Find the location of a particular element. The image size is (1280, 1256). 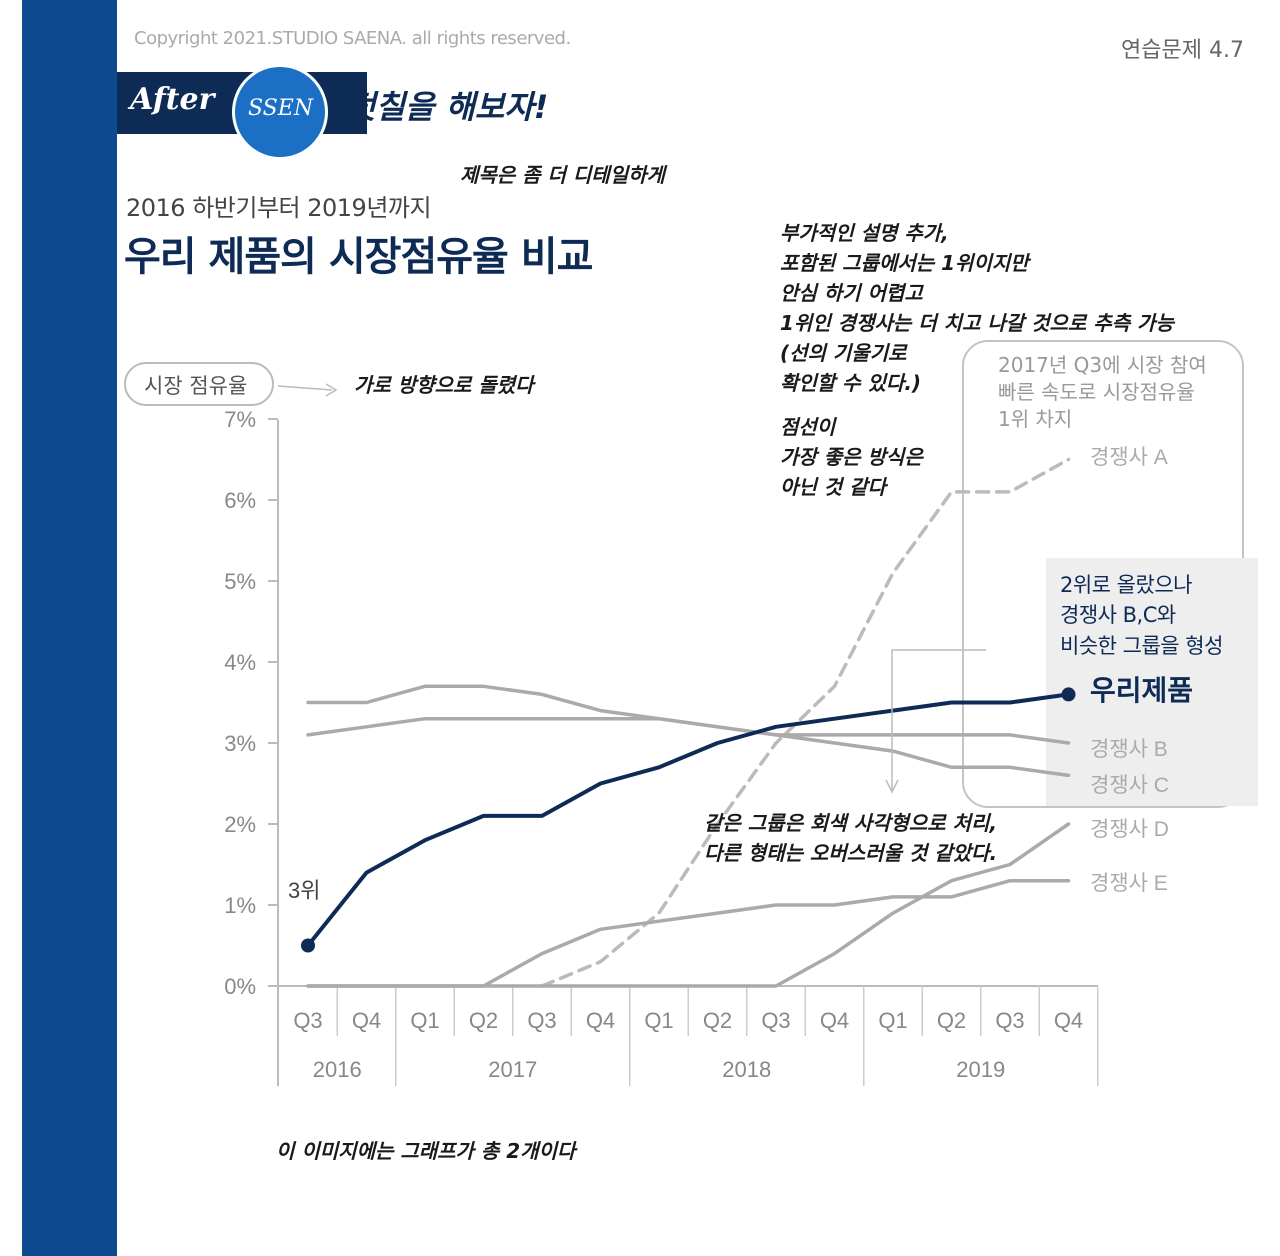

group-arrow-head is located at coordinates (892, 786).